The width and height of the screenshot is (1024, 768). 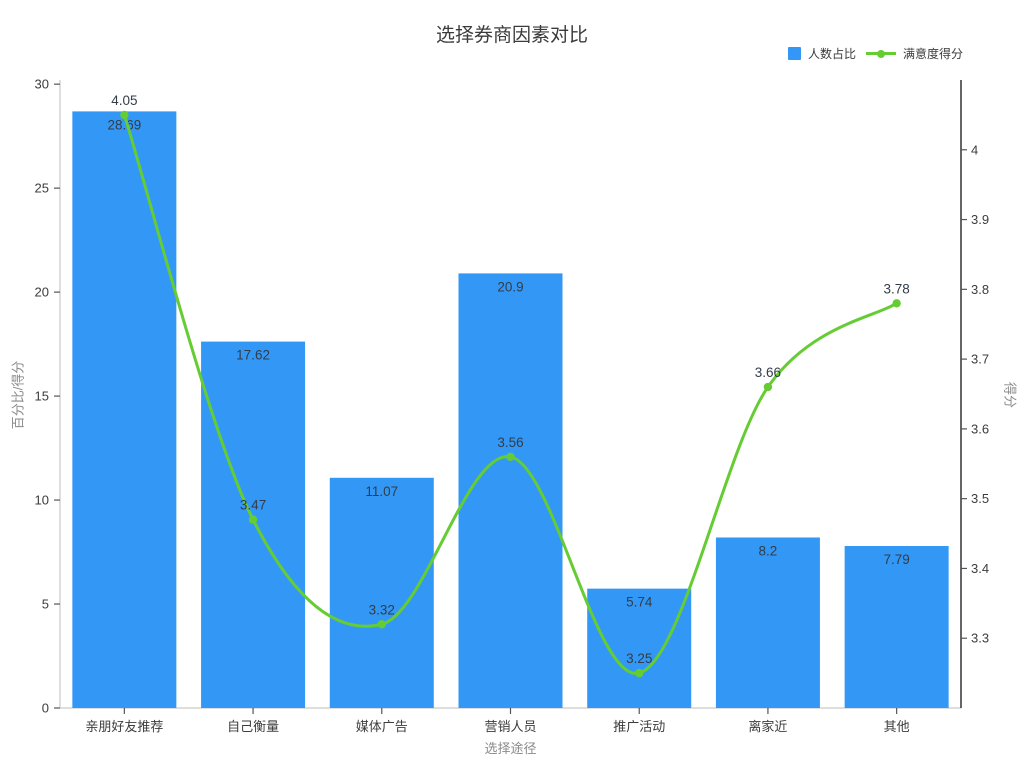 What do you see at coordinates (18, 395) in the screenshot?
I see `left-axis-title: 百分比/得分` at bounding box center [18, 395].